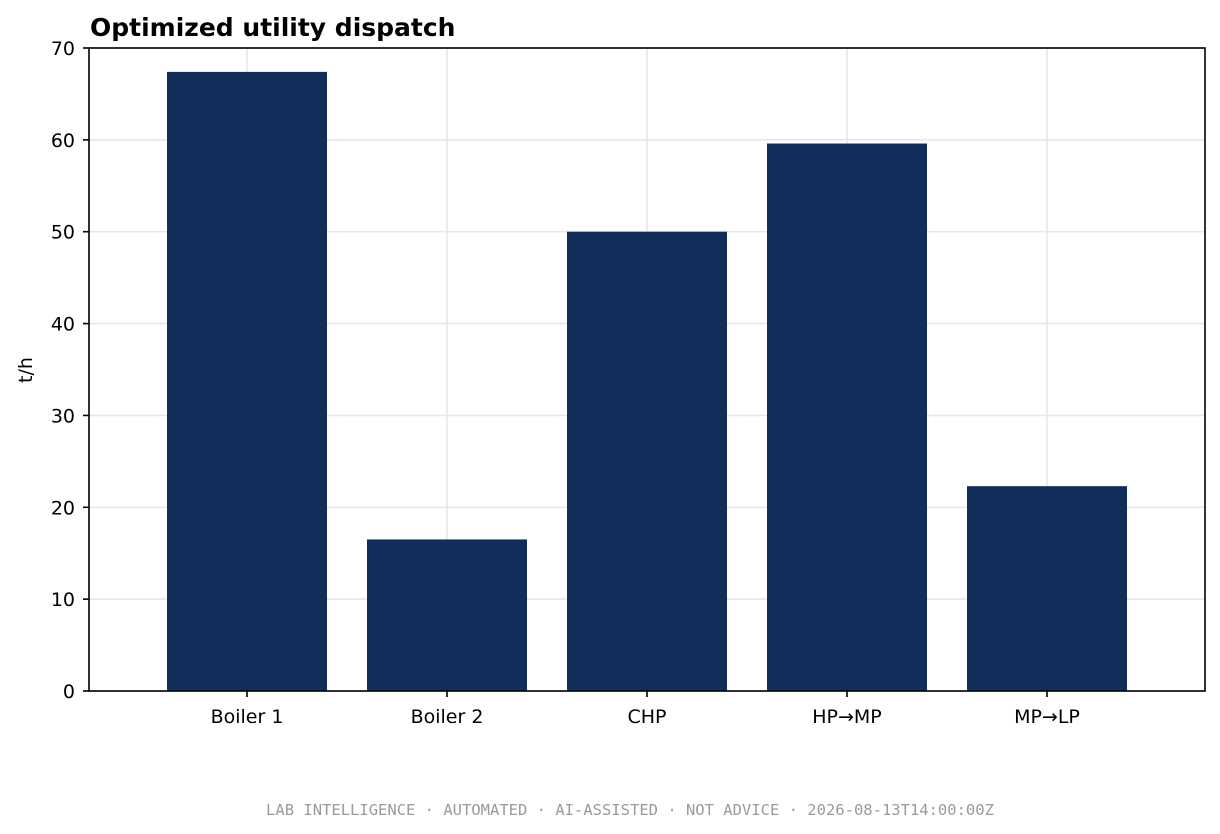 Image resolution: width=1220 pixels, height=834 pixels. I want to click on y-tick-label: 50, so click(63, 233).